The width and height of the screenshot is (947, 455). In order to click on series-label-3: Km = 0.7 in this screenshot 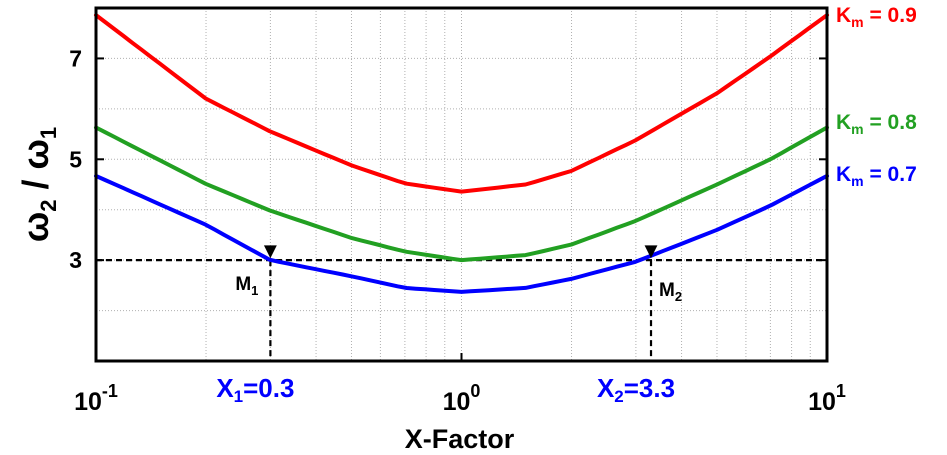, I will do `click(876, 176)`.